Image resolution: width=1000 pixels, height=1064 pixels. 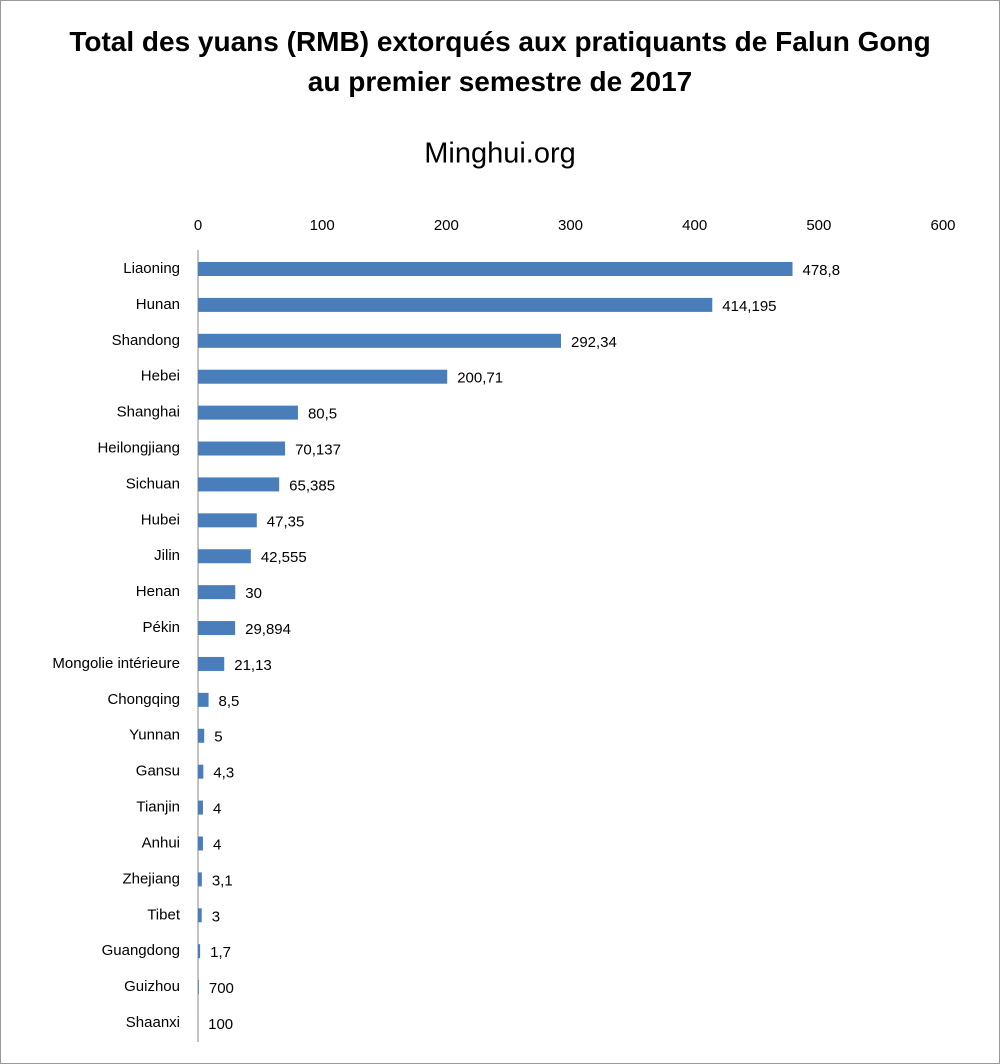 What do you see at coordinates (164, 914) in the screenshot?
I see `y-tick-label: Tibet` at bounding box center [164, 914].